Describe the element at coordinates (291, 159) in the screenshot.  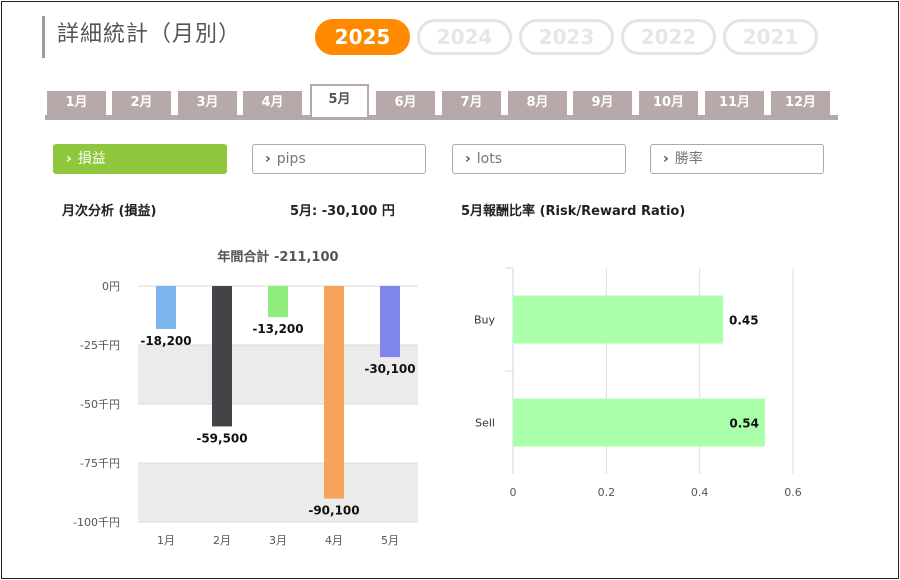
I see `filter-label: pips` at that location.